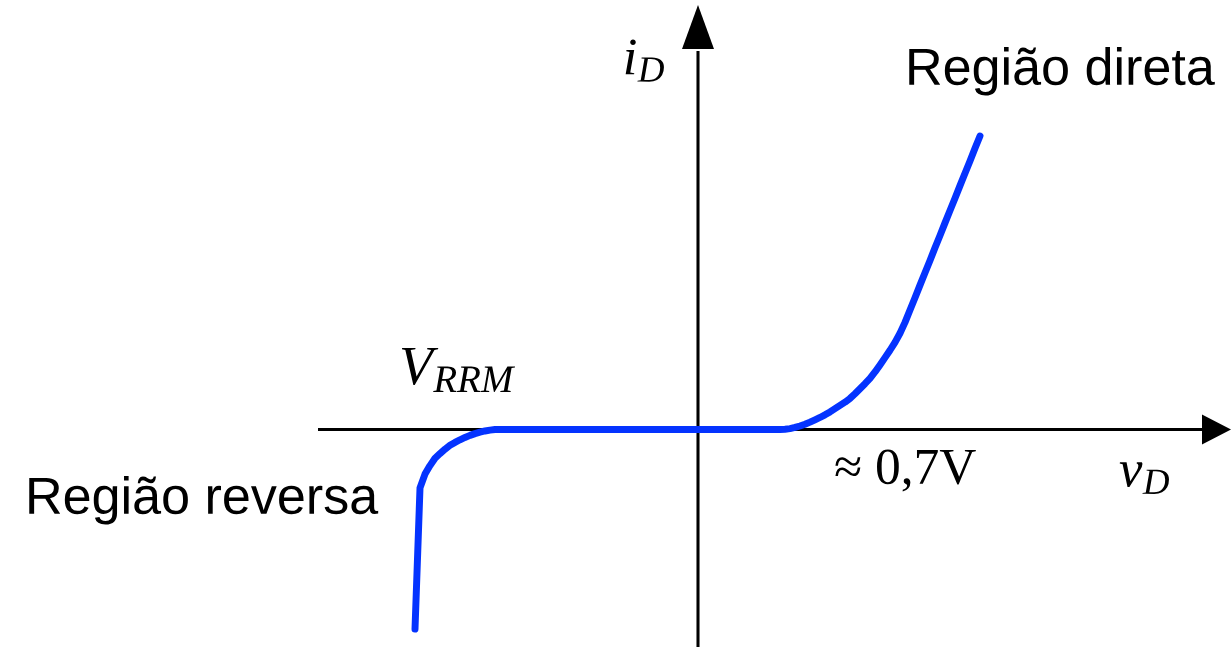  Describe the element at coordinates (1062, 71) in the screenshot. I see `text: Região direta` at that location.